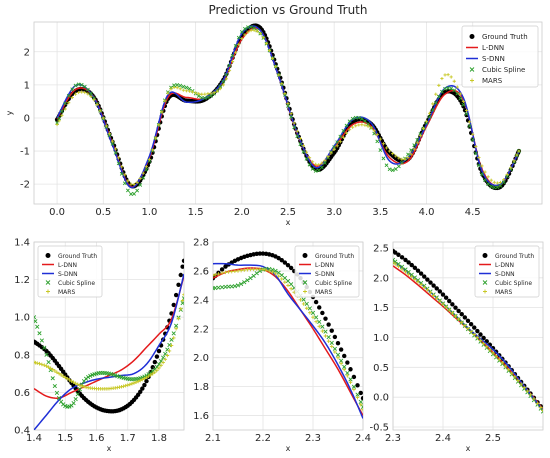 The image size is (550, 458). Describe the element at coordinates (34, 438) in the screenshot. I see `x-tick-label: 1.4` at that location.